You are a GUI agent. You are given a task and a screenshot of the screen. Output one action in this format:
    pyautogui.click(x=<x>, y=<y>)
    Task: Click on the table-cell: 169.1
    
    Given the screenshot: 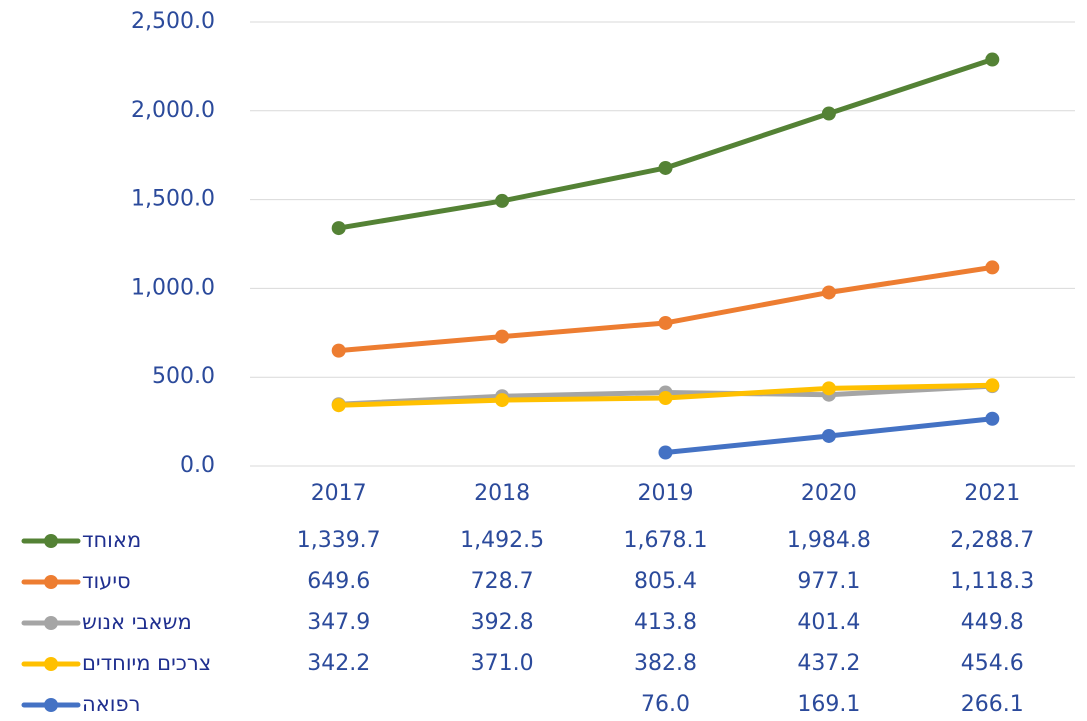 What is the action you would take?
    pyautogui.click(x=828, y=704)
    